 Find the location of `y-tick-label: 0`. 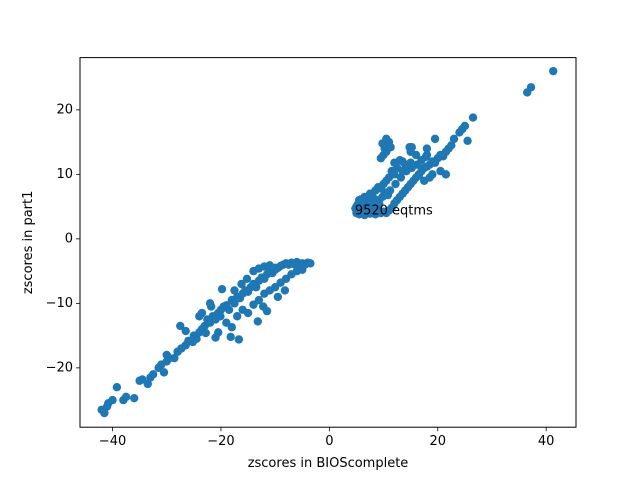

y-tick-label: 0 is located at coordinates (69, 238).